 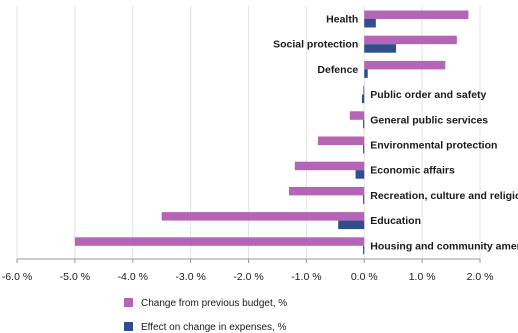 I want to click on category-label-3: Public order and safety, so click(x=428, y=95).